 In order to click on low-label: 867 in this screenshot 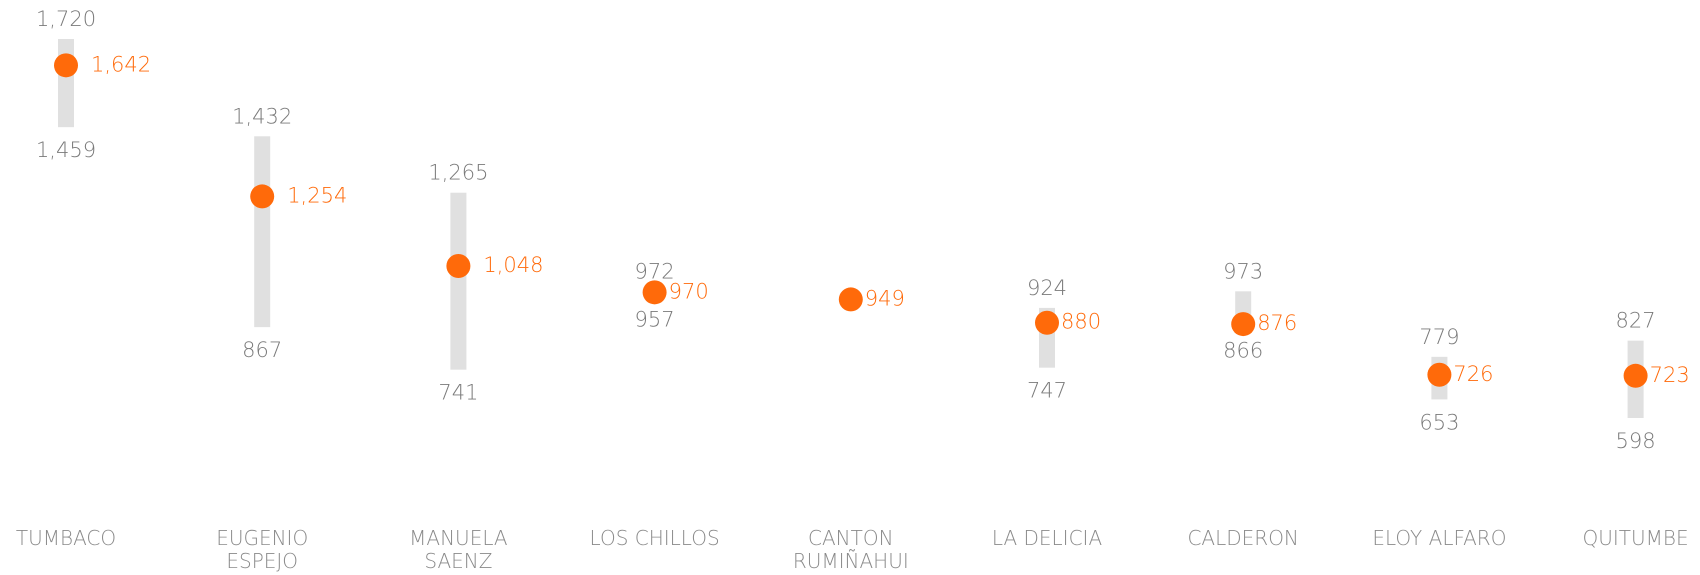, I will do `click(262, 350)`.